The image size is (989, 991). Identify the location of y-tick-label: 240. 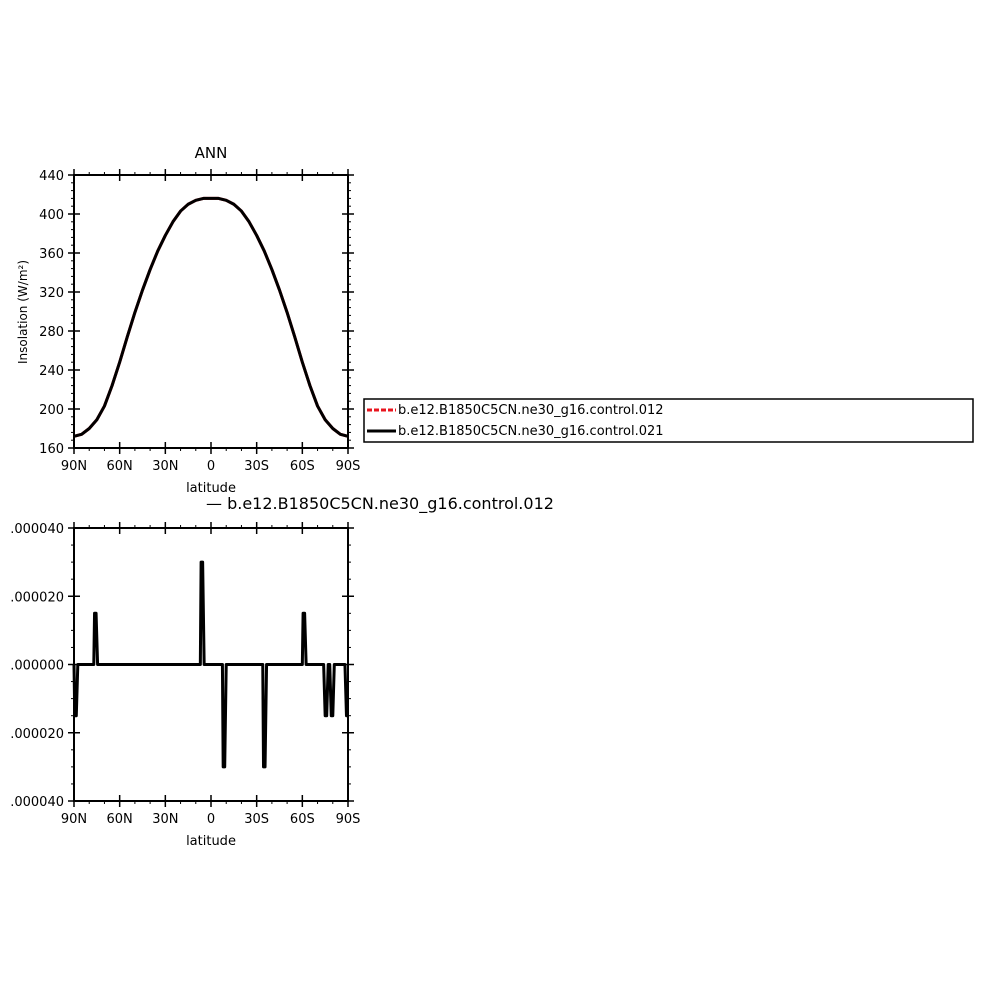
(51, 371).